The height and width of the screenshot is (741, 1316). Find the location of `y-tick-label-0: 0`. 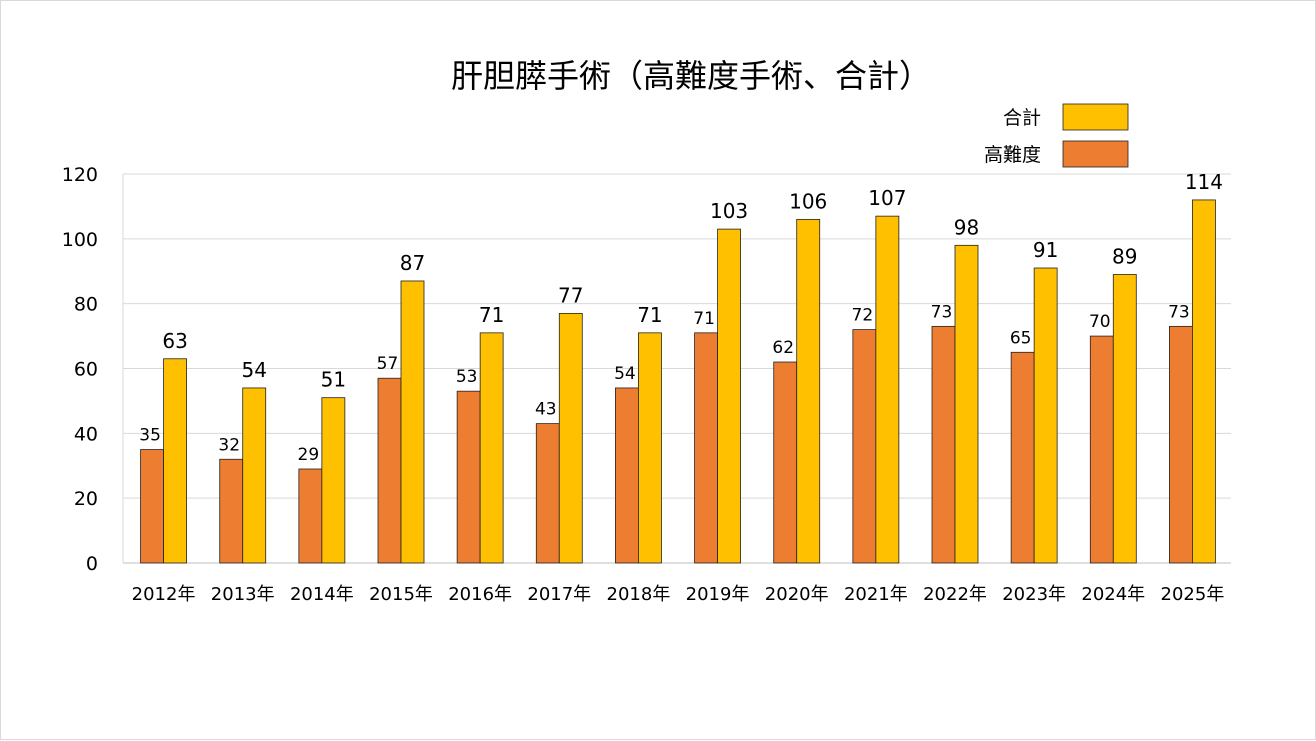

y-tick-label-0: 0 is located at coordinates (92, 564).